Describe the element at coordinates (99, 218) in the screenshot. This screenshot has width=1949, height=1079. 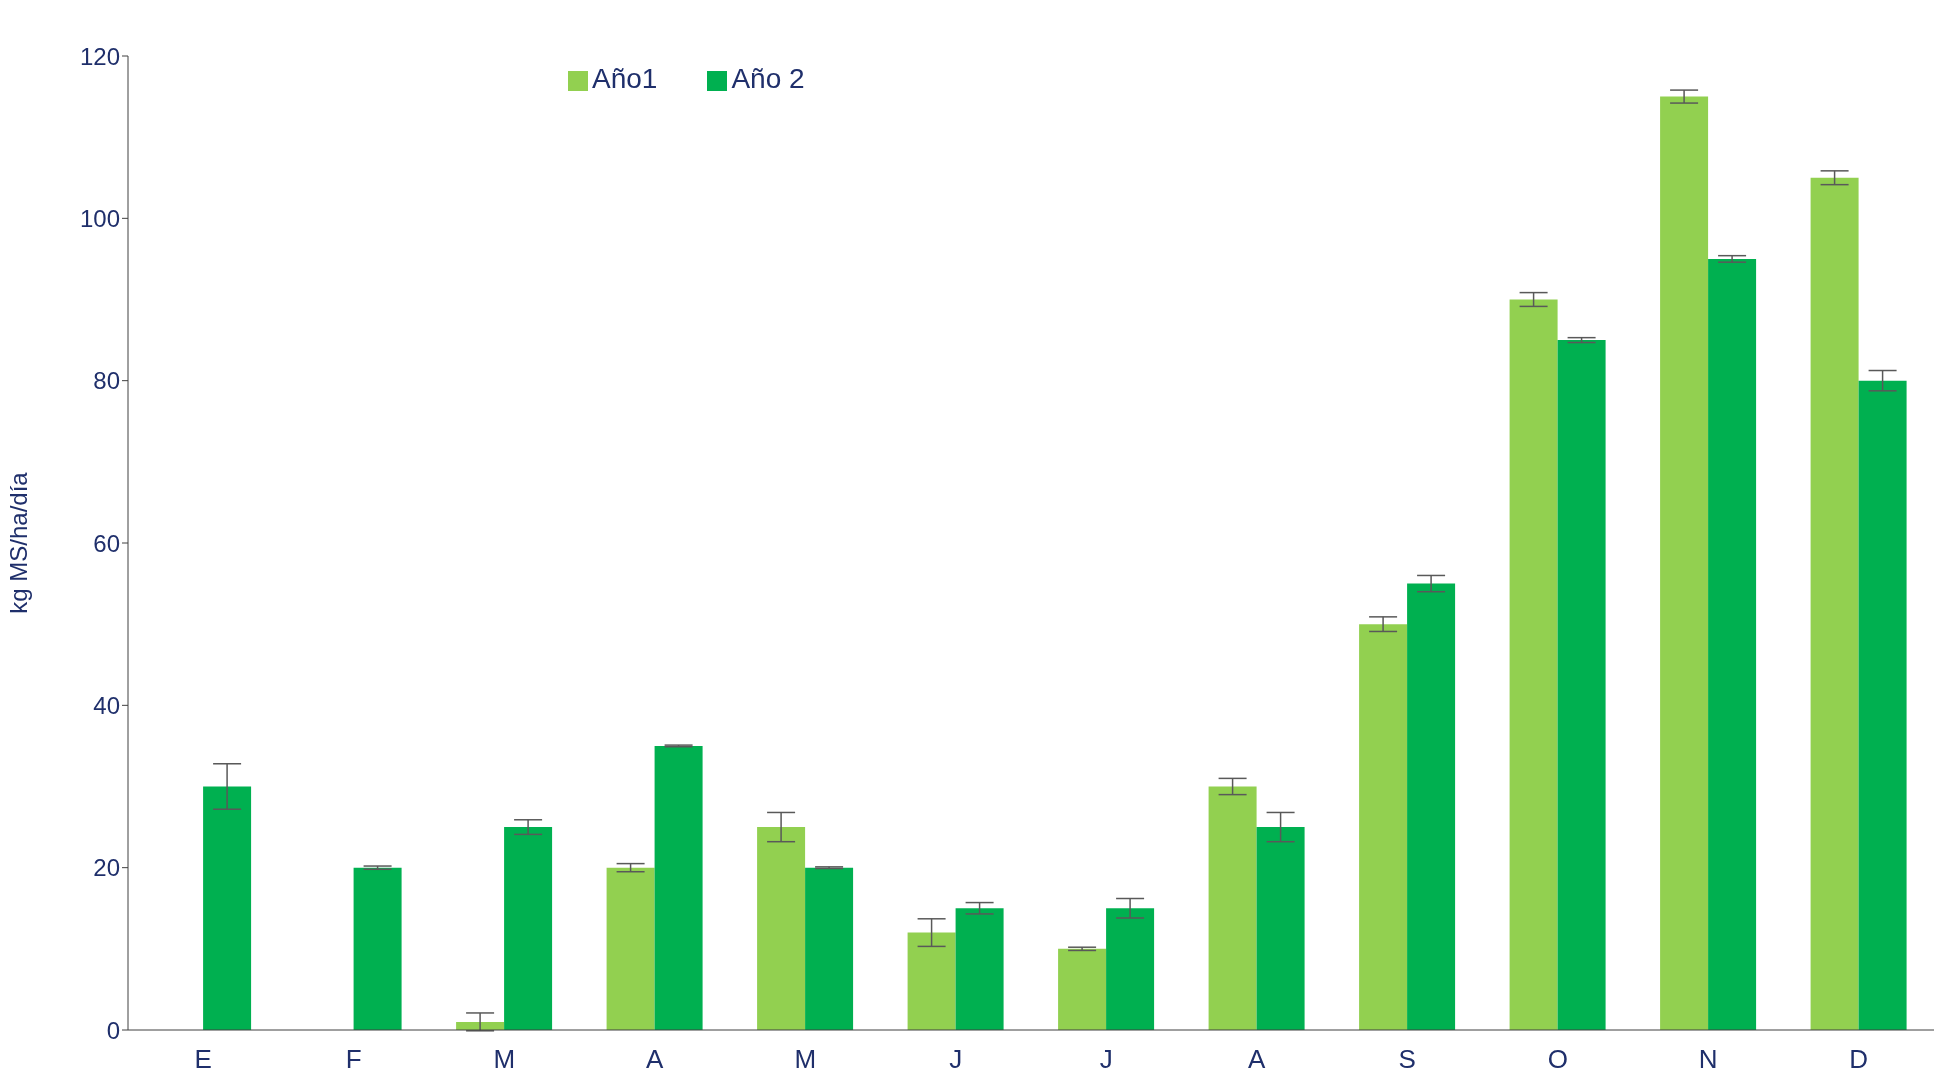
I see `y-tick-label: 100` at that location.